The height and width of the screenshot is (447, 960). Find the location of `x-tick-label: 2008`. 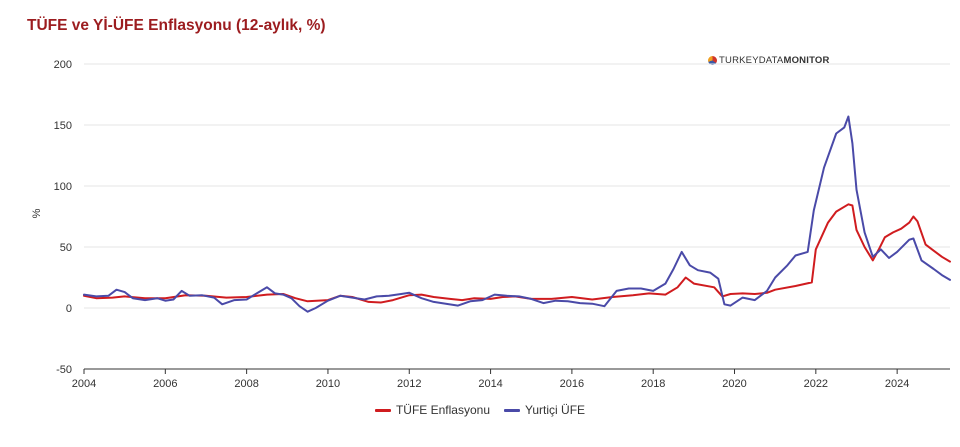

x-tick-label: 2008 is located at coordinates (246, 384).